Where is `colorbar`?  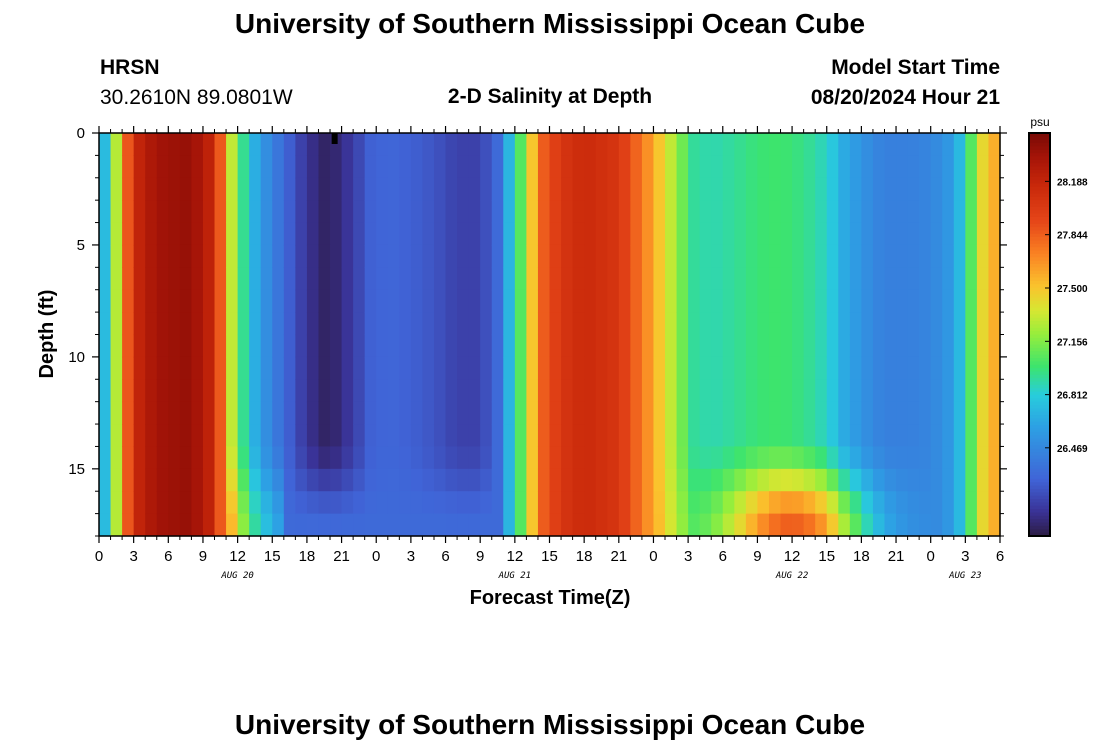 colorbar is located at coordinates (1039, 335).